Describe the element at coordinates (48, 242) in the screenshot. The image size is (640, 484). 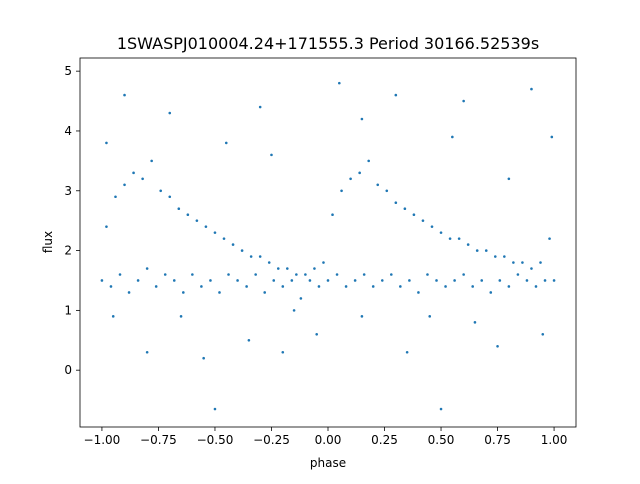
I see `y-axis-label: flux` at that location.